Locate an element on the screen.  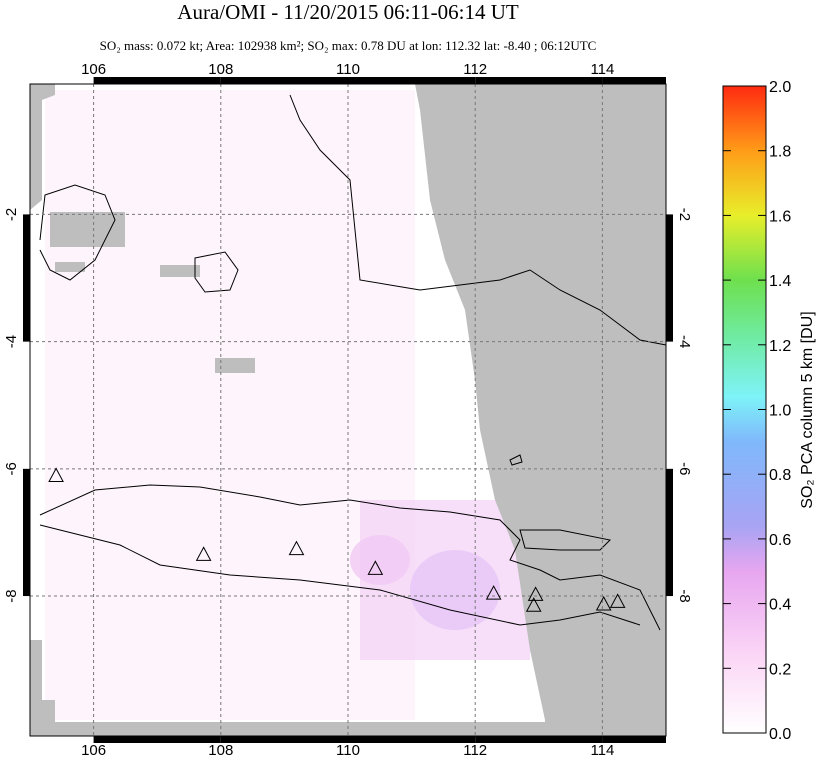
colorbar-tick-label: 1.4 is located at coordinates (780, 281).